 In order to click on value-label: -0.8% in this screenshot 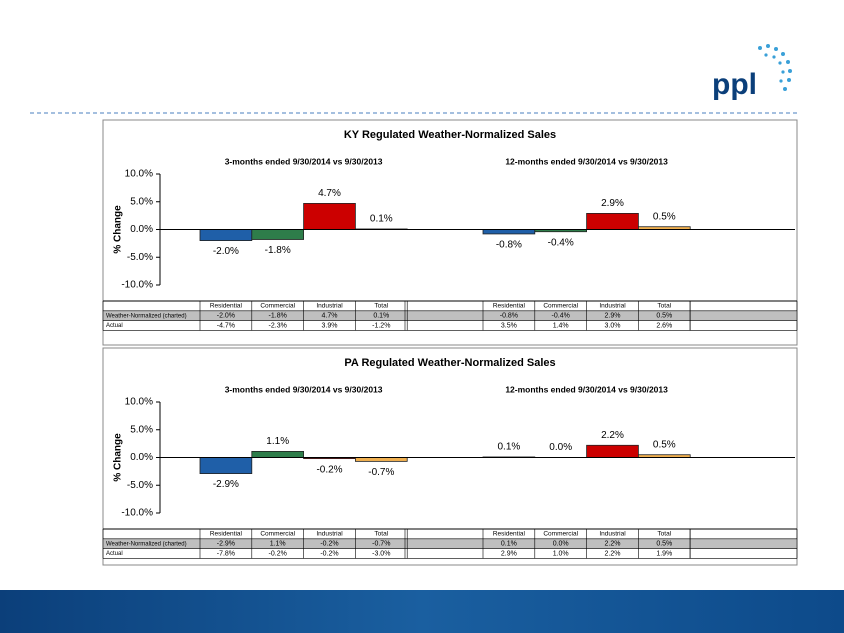, I will do `click(509, 245)`.